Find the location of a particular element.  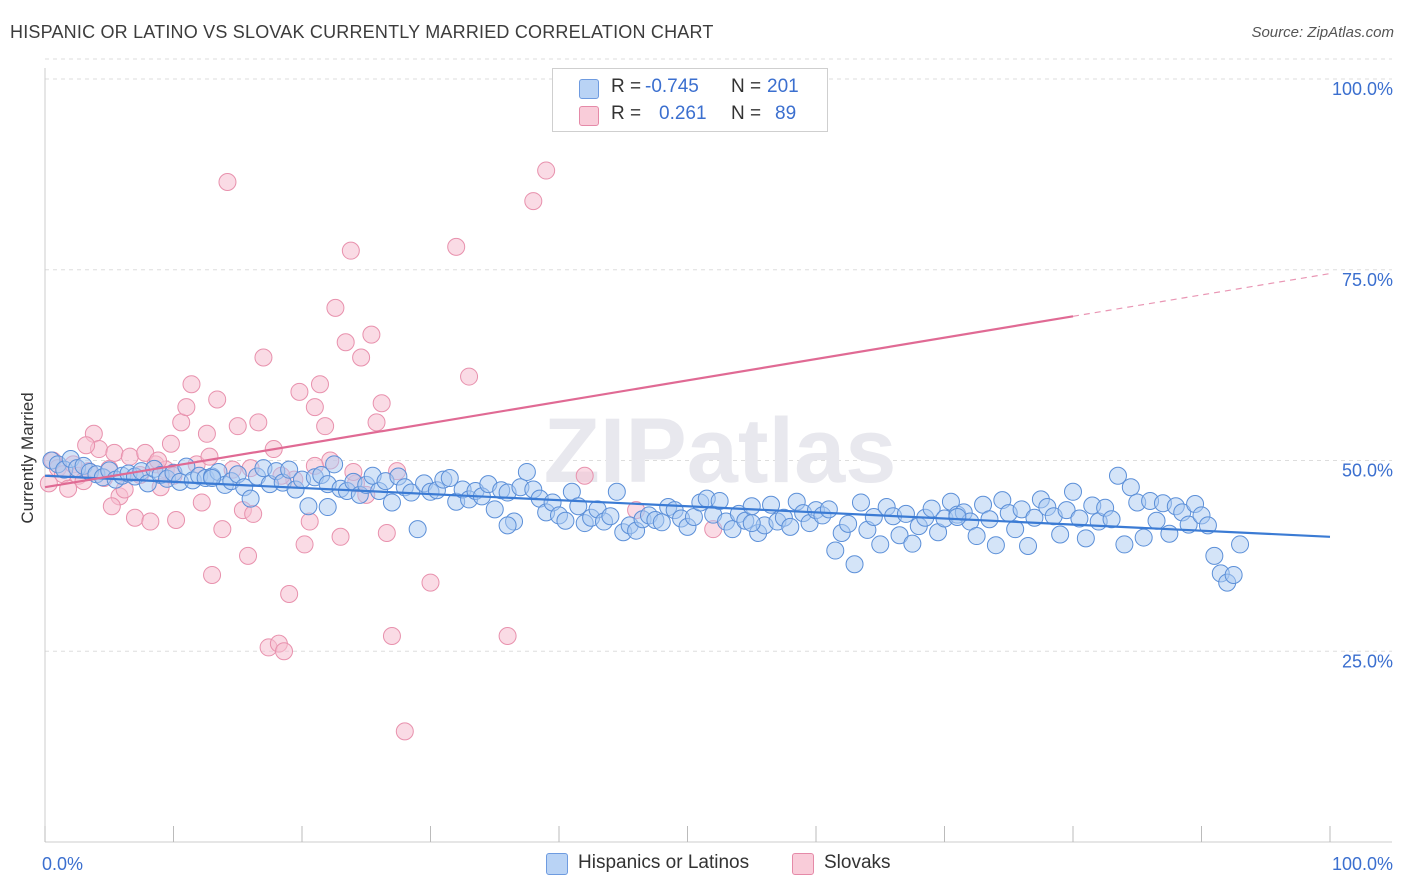

trend-line-hispanics is located at coordinates (687, 506).